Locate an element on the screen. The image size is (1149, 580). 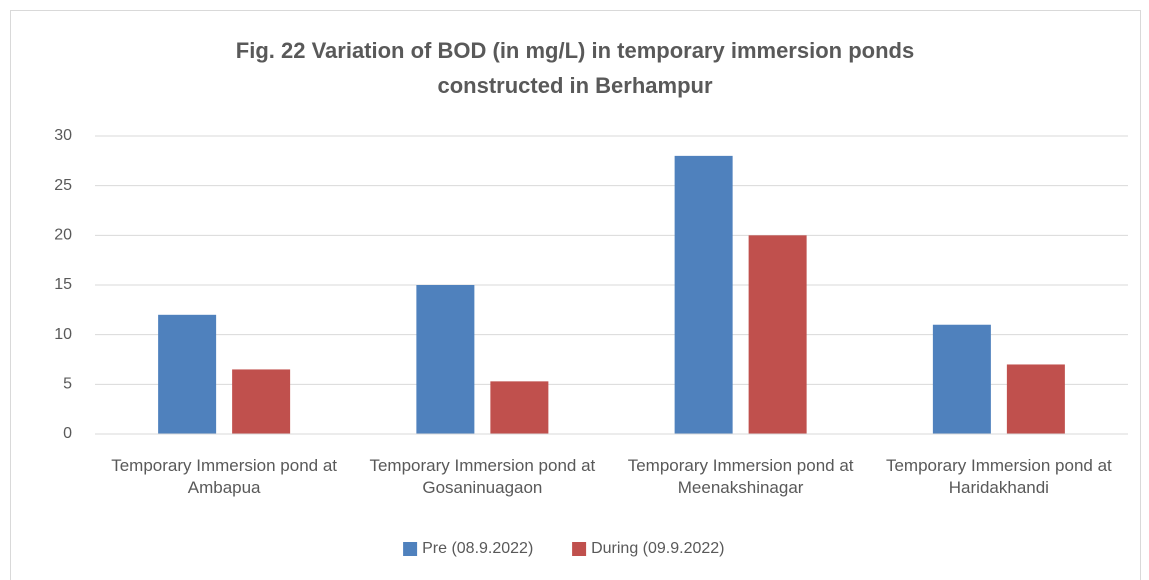
legend-label: Pre (08.9.2022) is located at coordinates (477, 548).